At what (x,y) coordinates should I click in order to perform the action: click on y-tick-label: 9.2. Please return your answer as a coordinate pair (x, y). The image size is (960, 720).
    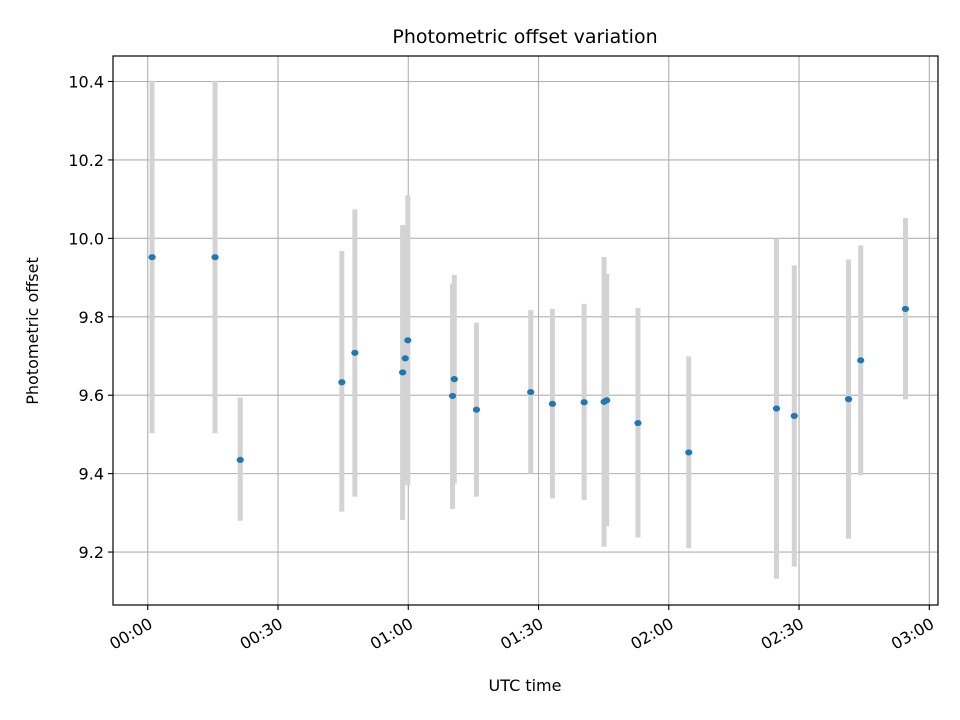
    Looking at the image, I should click on (91, 552).